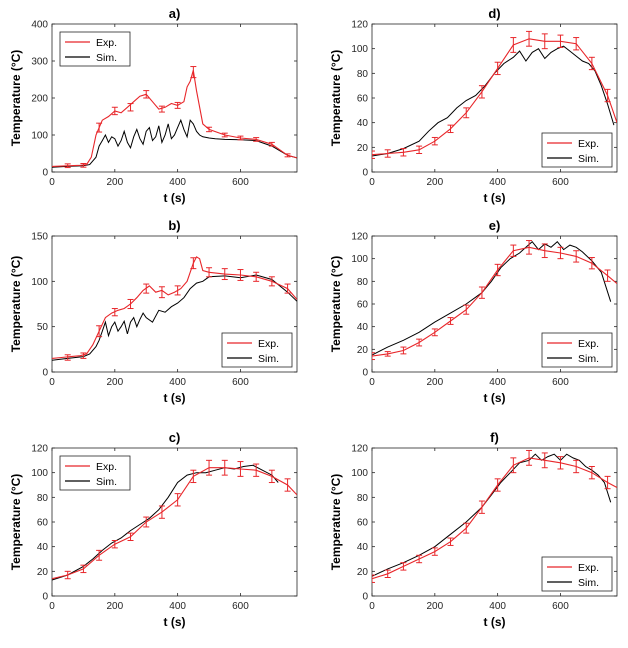  I want to click on y-tick-label: 80, so click(43, 498).